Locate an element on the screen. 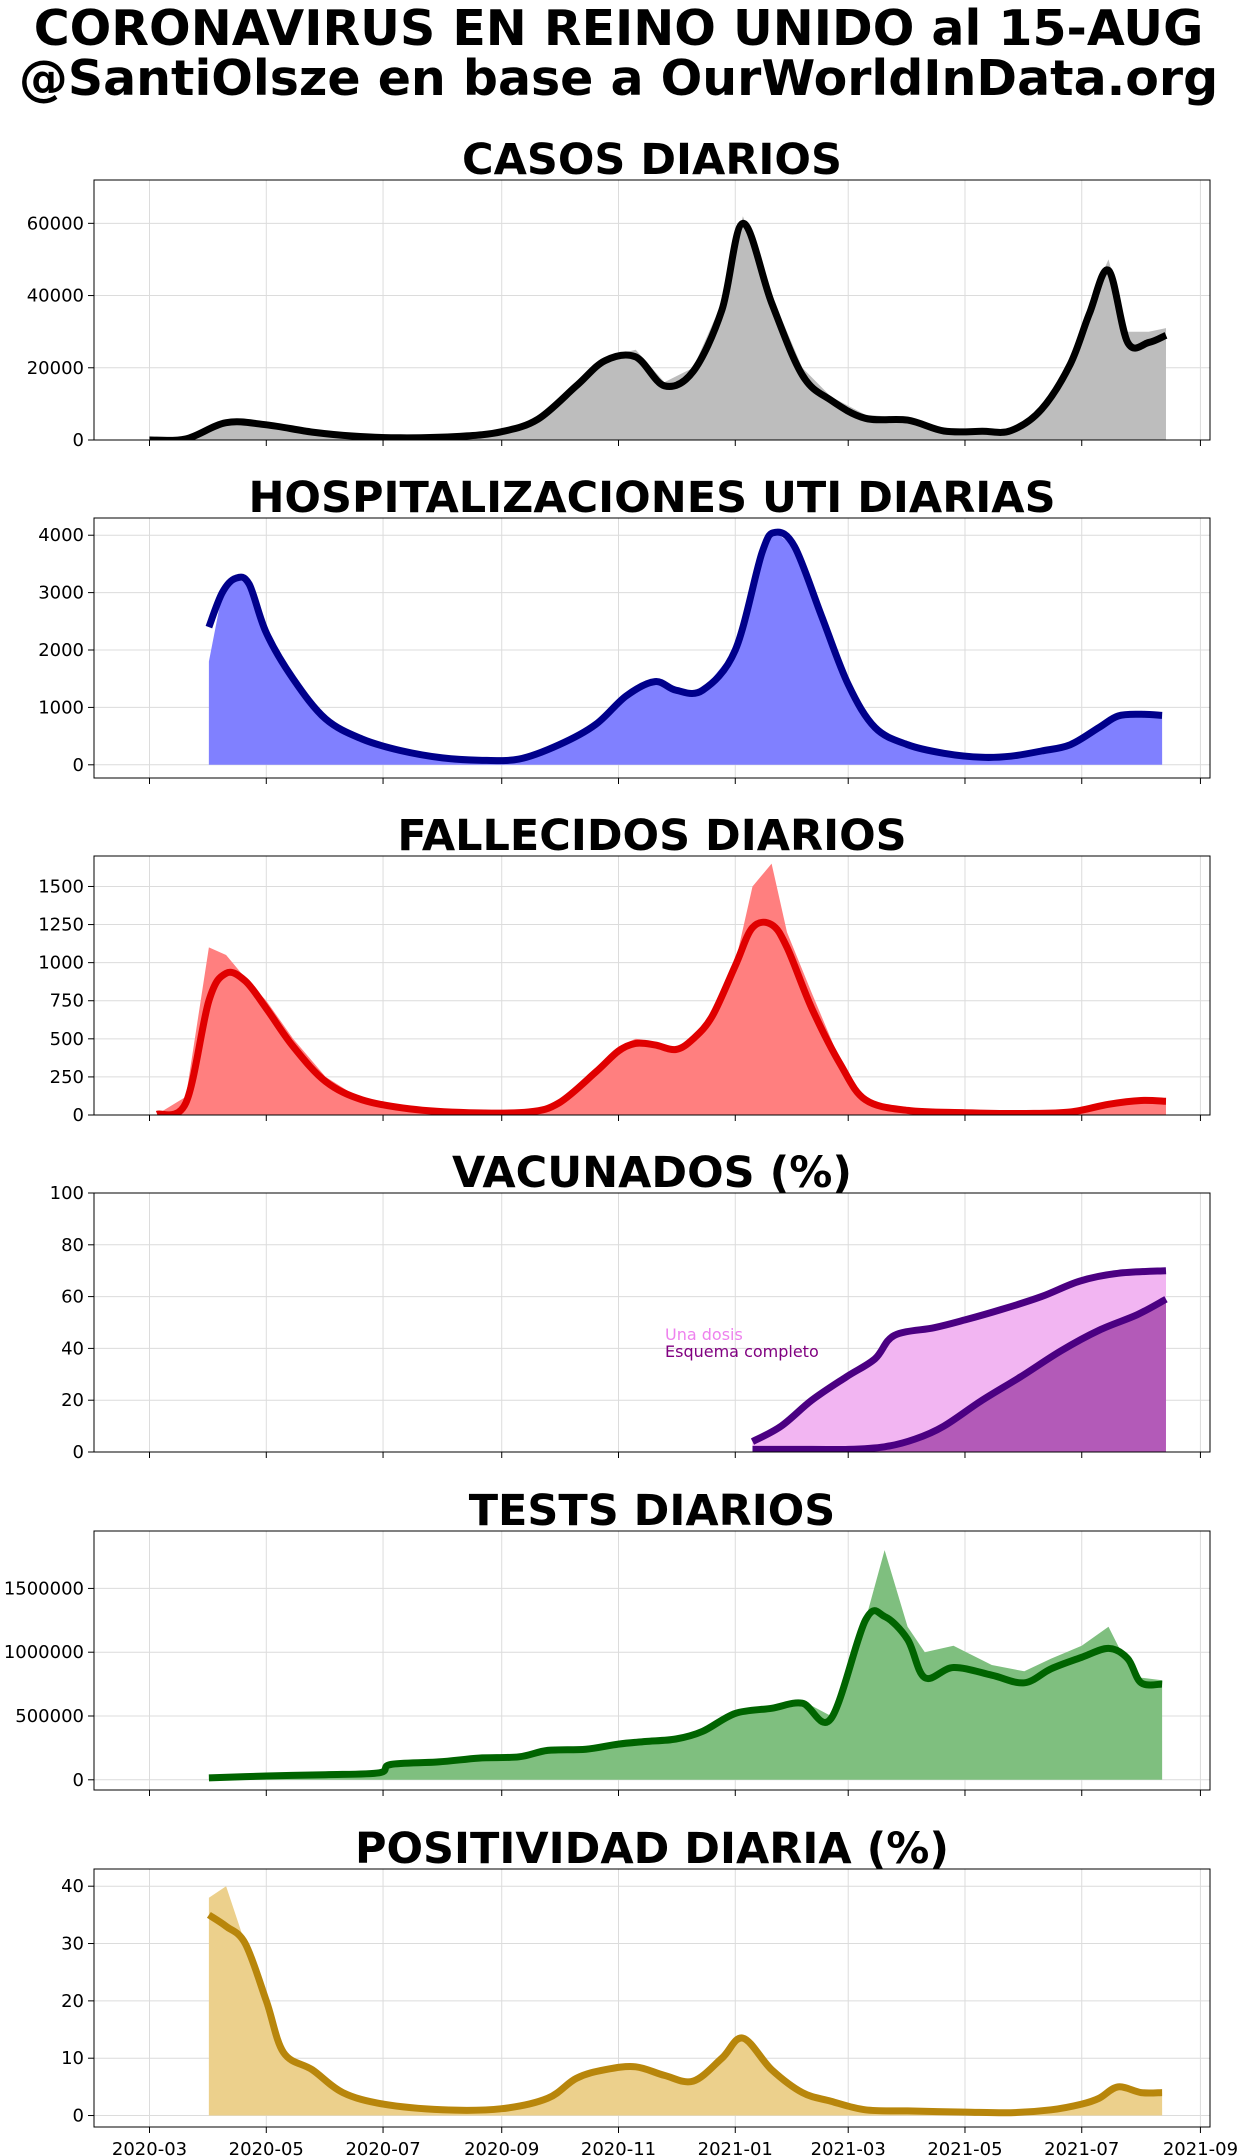 This screenshot has height=2156, width=1237. panel-5: TESTS DIARIOS 0 500000 1000000 1500000 is located at coordinates (607, 1641).